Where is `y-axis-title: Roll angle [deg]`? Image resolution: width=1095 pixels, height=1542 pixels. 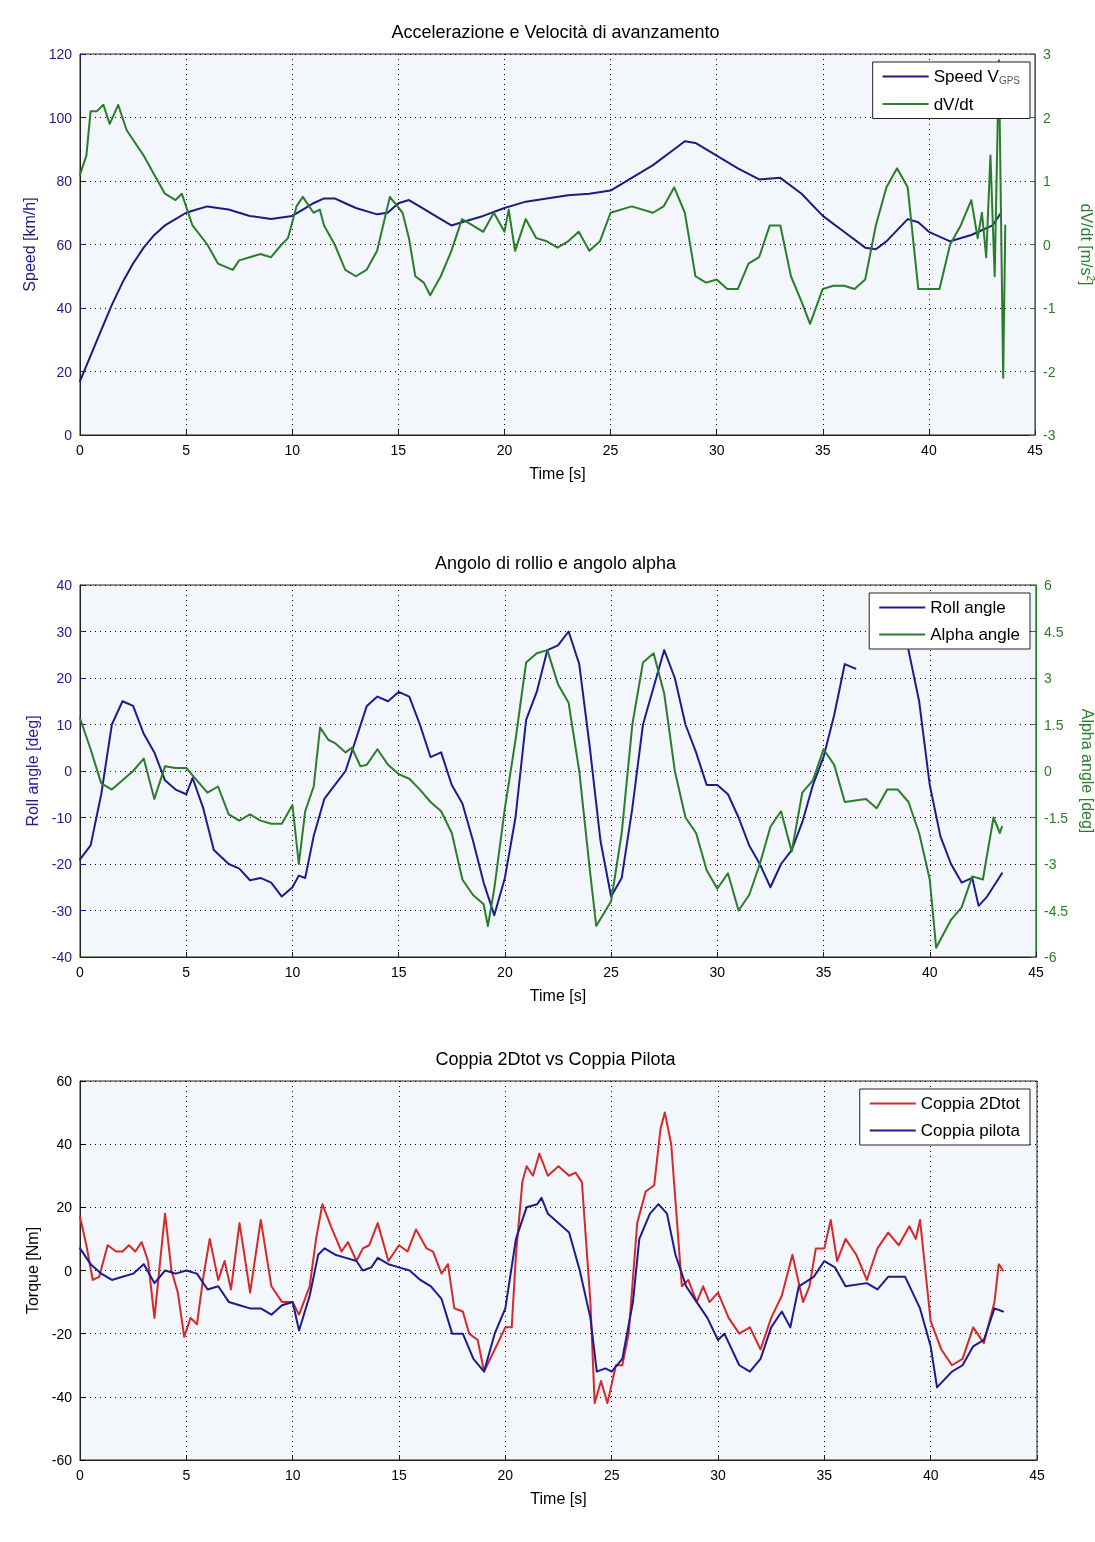 y-axis-title: Roll angle [deg] is located at coordinates (32, 771).